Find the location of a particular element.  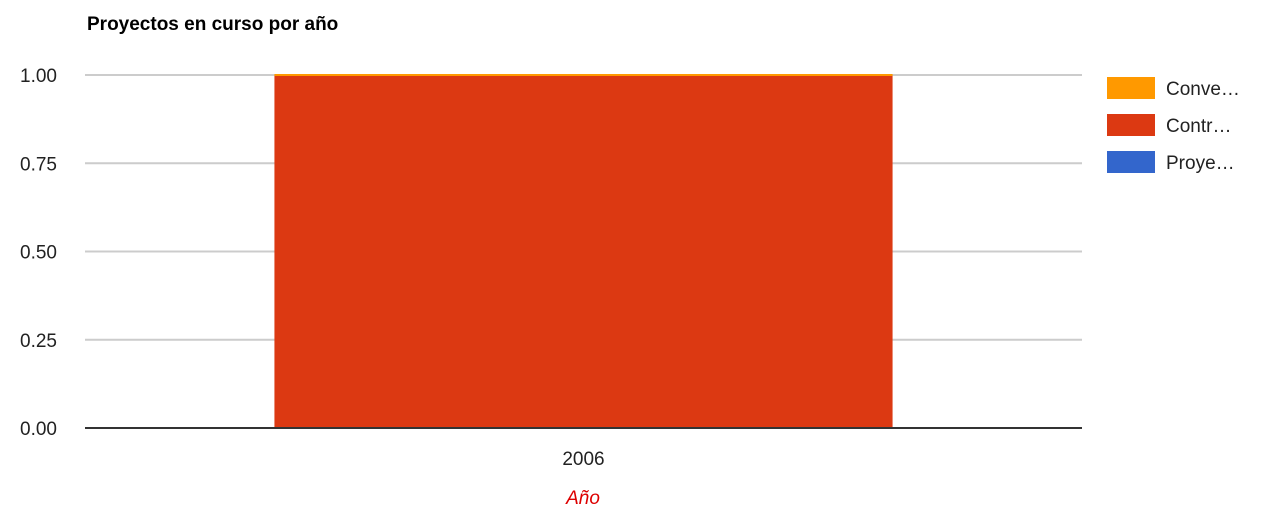

y-tick-label: 0.25 is located at coordinates (38, 341).